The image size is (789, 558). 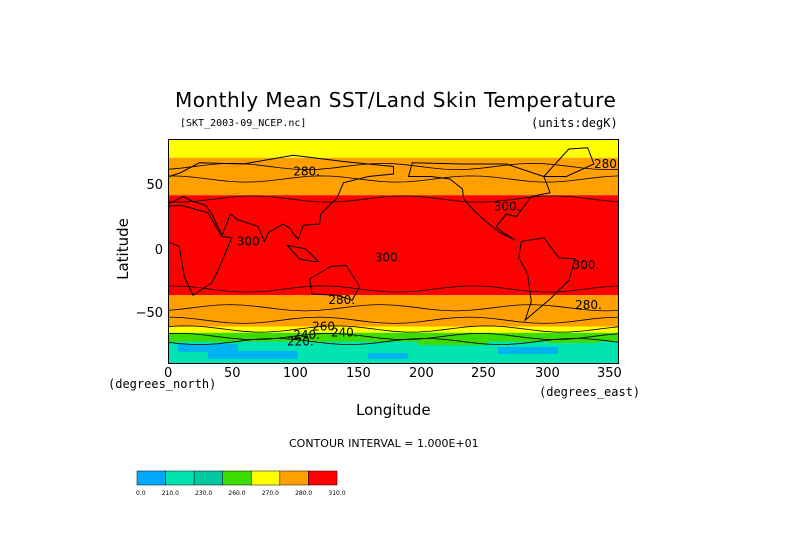 I want to click on x-tick-label: 250, so click(x=483, y=373).